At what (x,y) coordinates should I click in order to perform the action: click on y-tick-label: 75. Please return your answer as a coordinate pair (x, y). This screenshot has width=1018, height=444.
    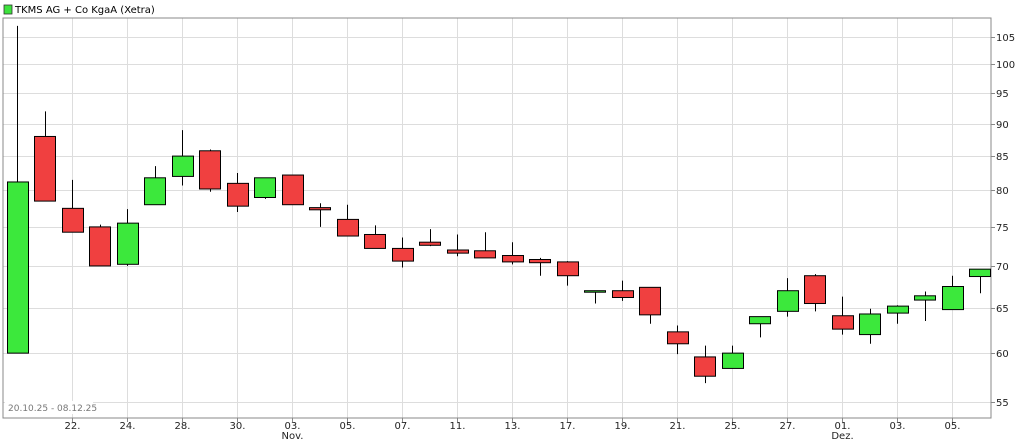
    Looking at the image, I should click on (1002, 228).